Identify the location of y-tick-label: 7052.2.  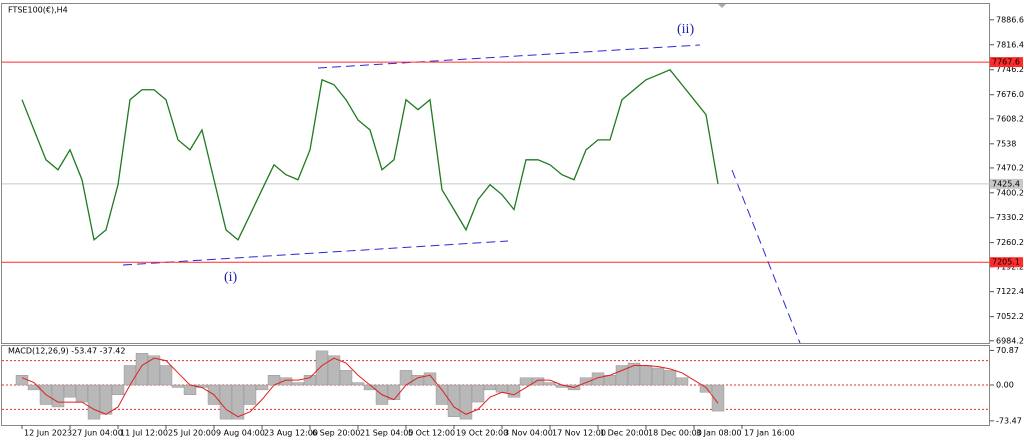
(1010, 316).